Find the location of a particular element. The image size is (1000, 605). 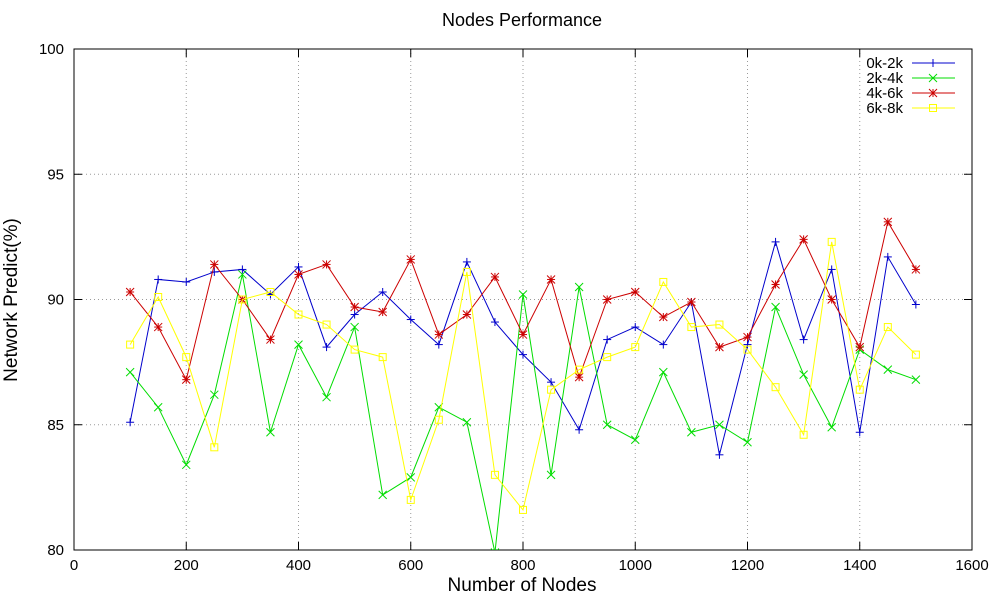

x-tick-label: 200 is located at coordinates (186, 565).